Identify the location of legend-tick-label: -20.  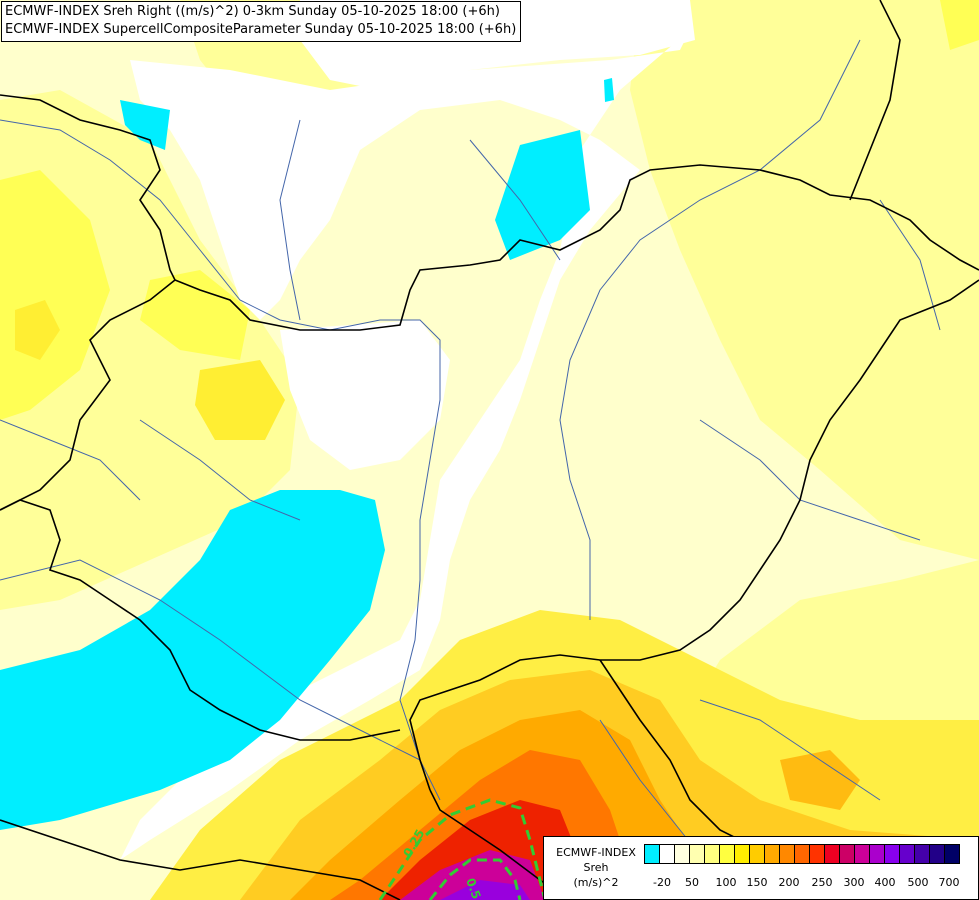
(662, 882).